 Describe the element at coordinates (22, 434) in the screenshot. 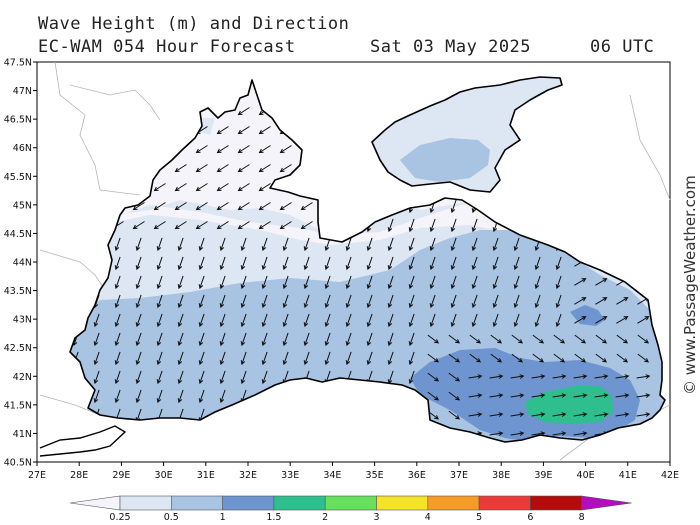

I see `lat-tick-label: 41N` at that location.